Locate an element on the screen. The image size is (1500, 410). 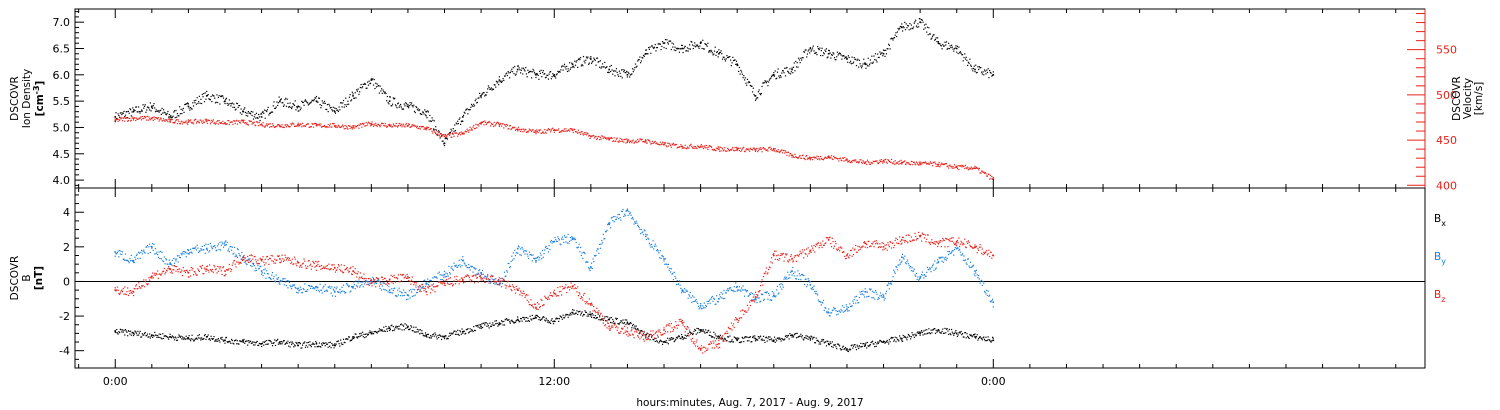
bfield-tick-label: -2 is located at coordinates (64, 316).